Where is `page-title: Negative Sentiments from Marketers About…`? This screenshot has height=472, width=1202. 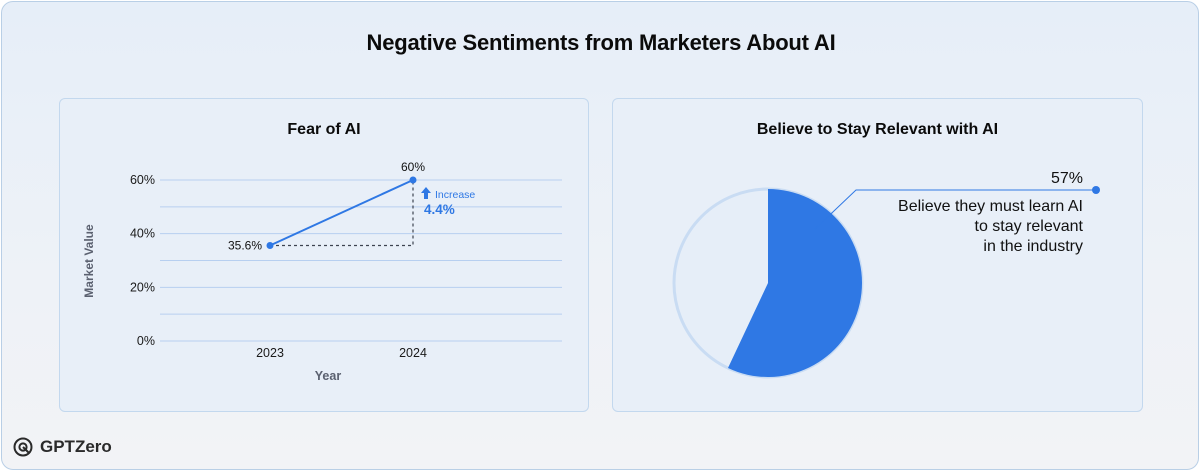 page-title: Negative Sentiments from Marketers About… is located at coordinates (601, 42).